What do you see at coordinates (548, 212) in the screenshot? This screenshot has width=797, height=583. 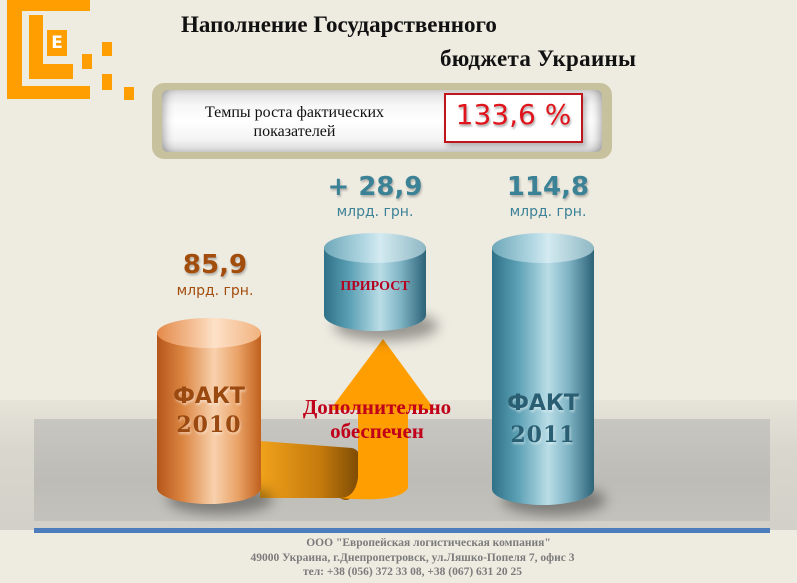 I see `unit-2011: млрд. грн.` at bounding box center [548, 212].